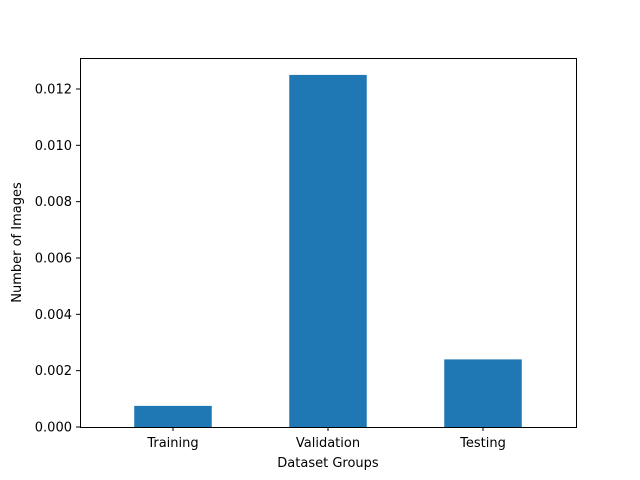 This screenshot has height=480, width=640. I want to click on bar-testing, so click(483, 393).